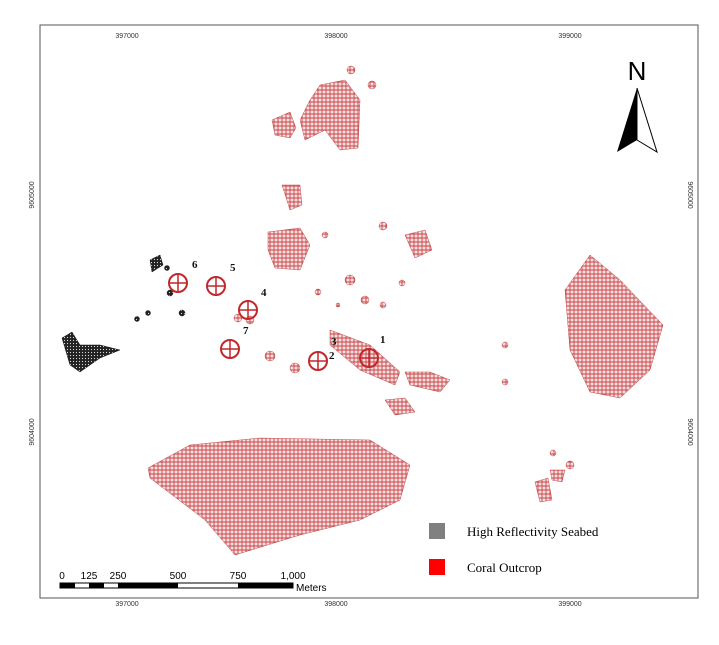  Describe the element at coordinates (195, 265) in the screenshot. I see `point-label: 6` at that location.